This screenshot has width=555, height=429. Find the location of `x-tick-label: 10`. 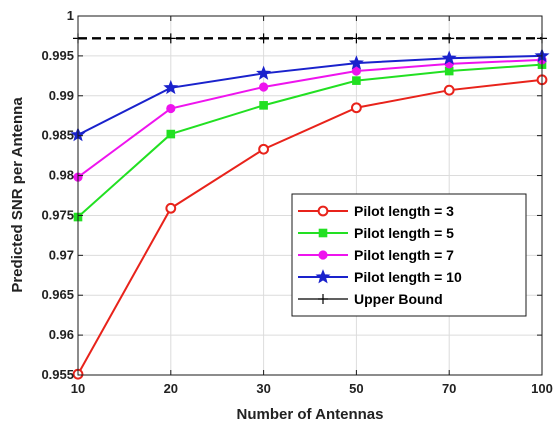

x-tick-label: 10 is located at coordinates (78, 388).